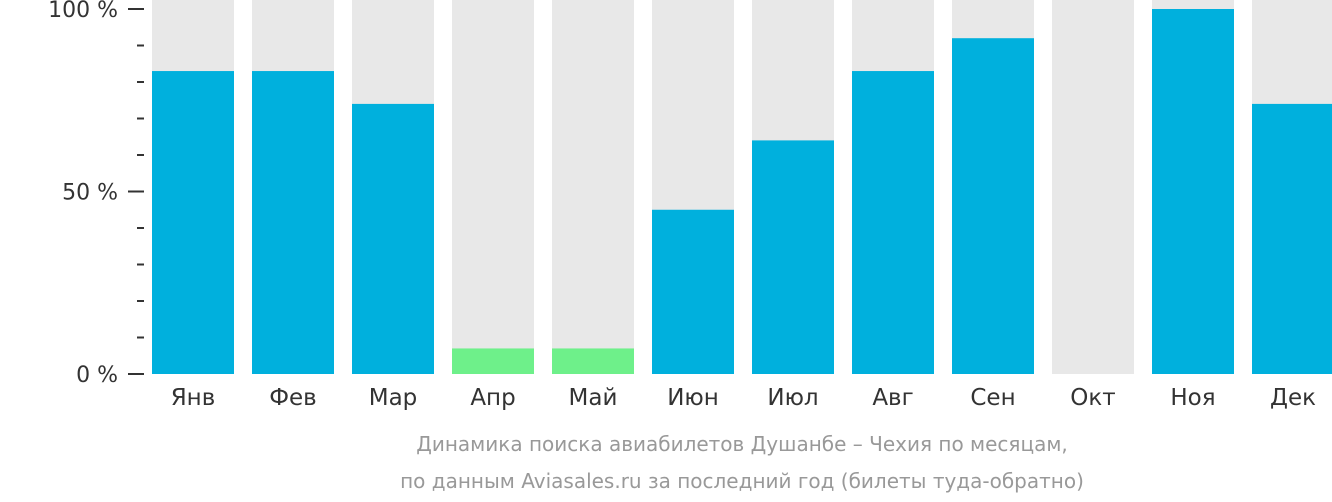 The width and height of the screenshot is (1332, 502). I want to click on x-tick-label-month-4: Апр, so click(492, 398).